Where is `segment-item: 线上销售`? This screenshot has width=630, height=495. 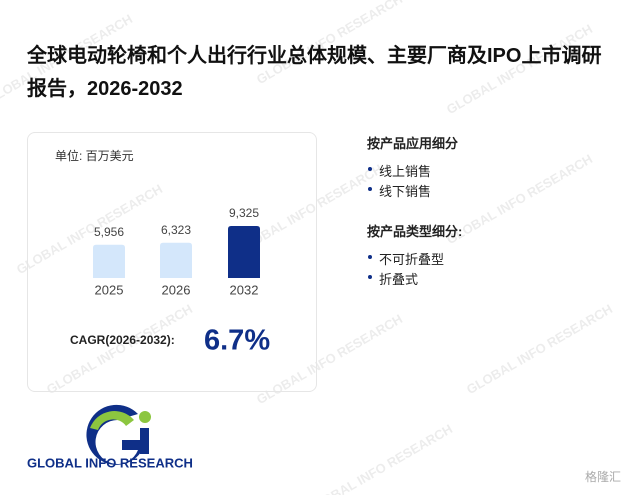
segment-item: 线上销售 is located at coordinates (405, 171).